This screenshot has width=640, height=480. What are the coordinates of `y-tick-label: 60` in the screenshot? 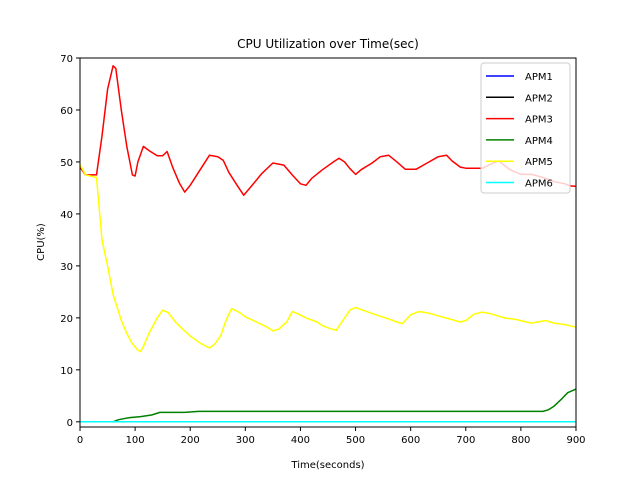 It's located at (66, 111).